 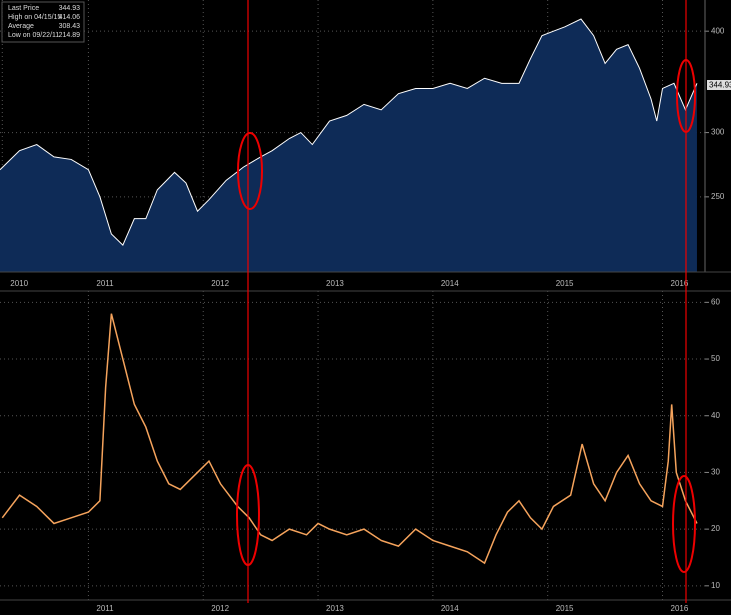 I want to click on legend-value: 214.89, so click(x=70, y=35).